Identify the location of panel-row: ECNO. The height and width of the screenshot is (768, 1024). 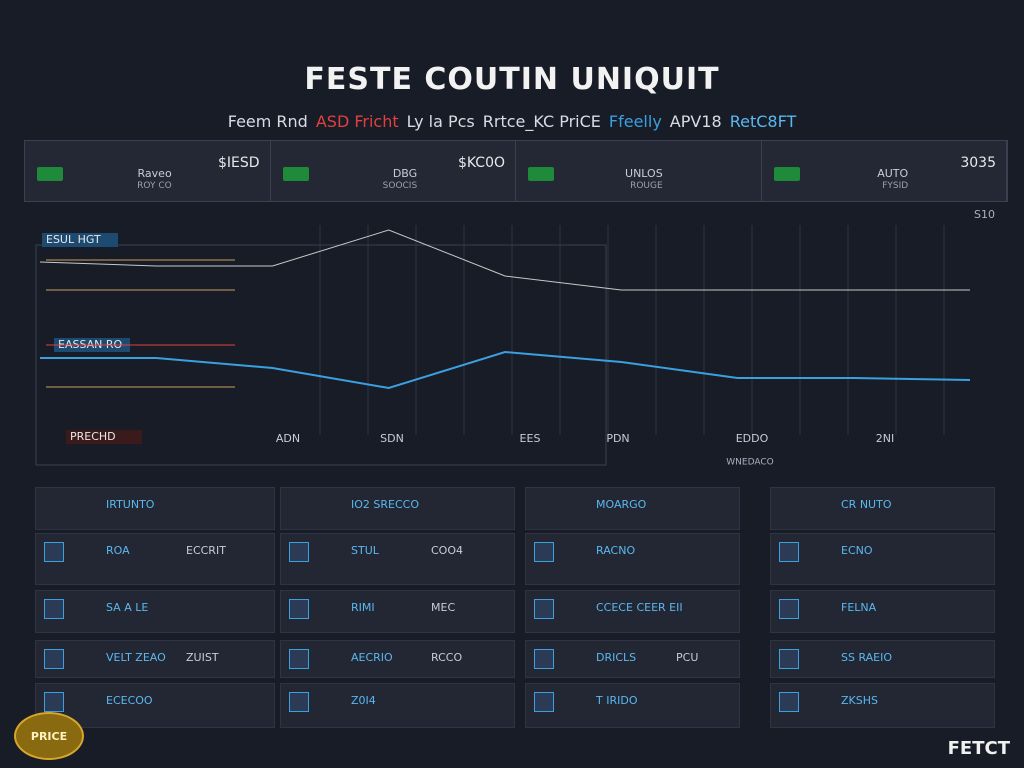
(882, 559).